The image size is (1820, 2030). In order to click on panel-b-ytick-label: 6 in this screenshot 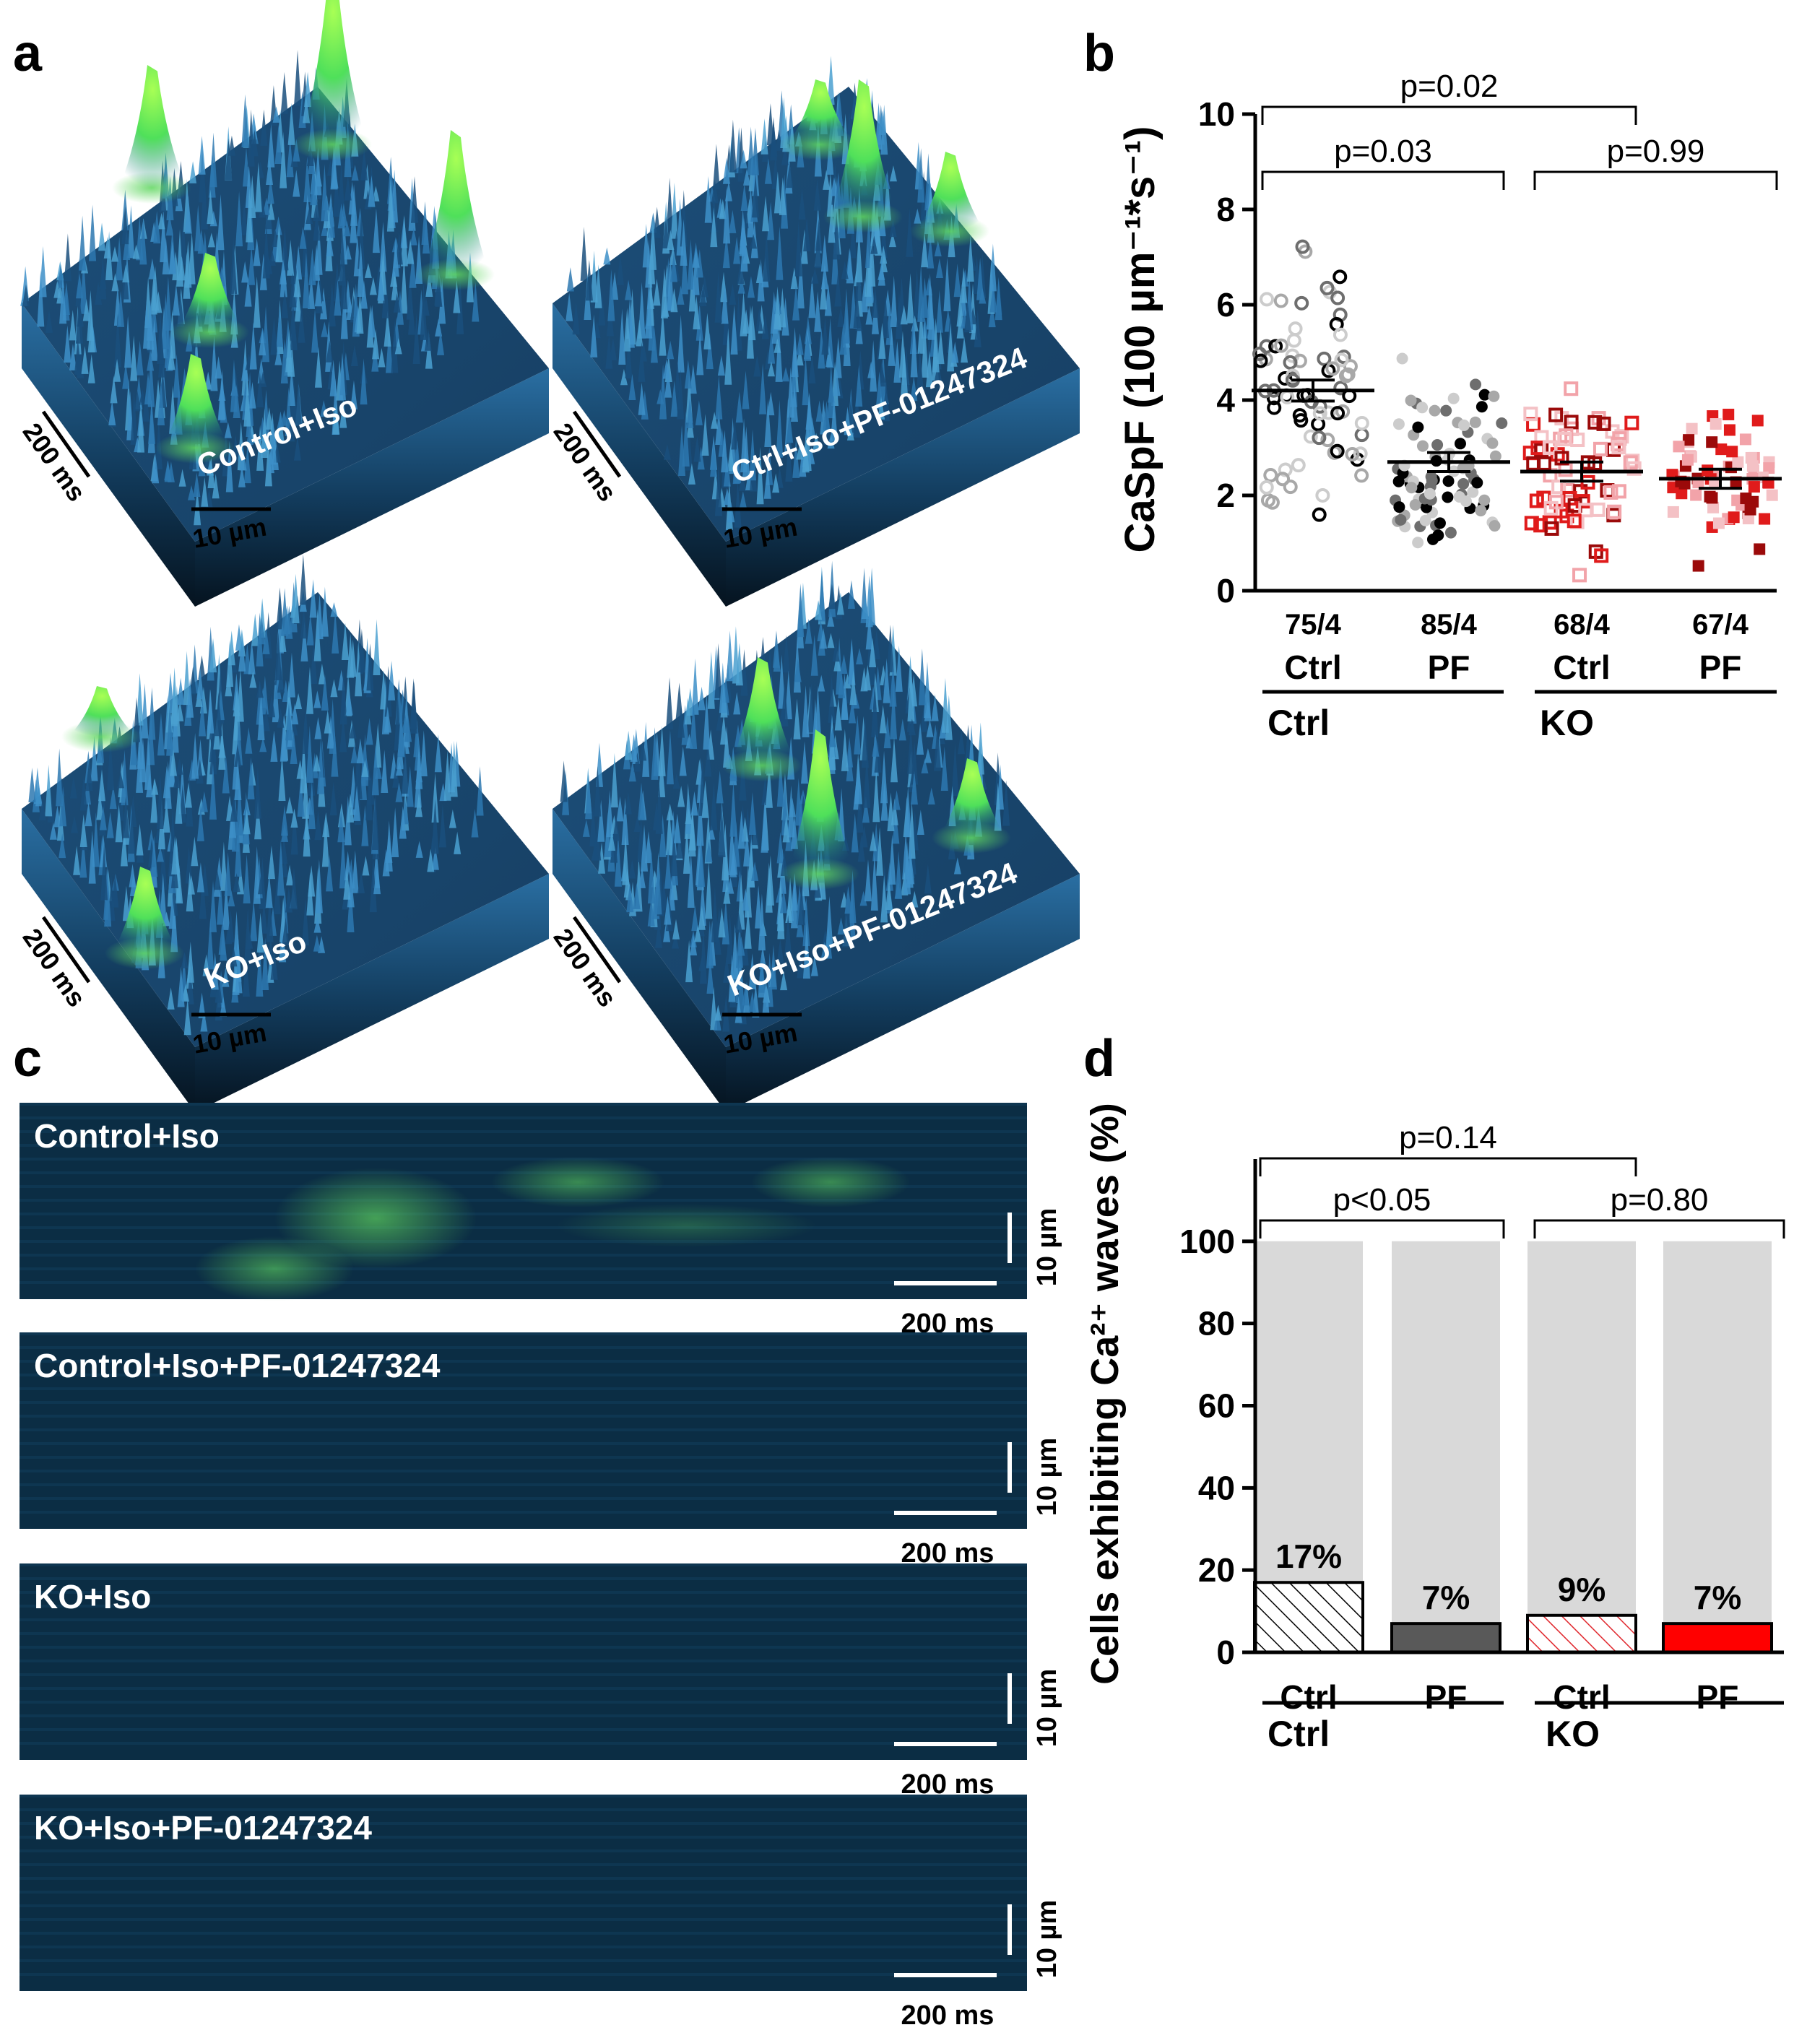, I will do `click(1225, 305)`.